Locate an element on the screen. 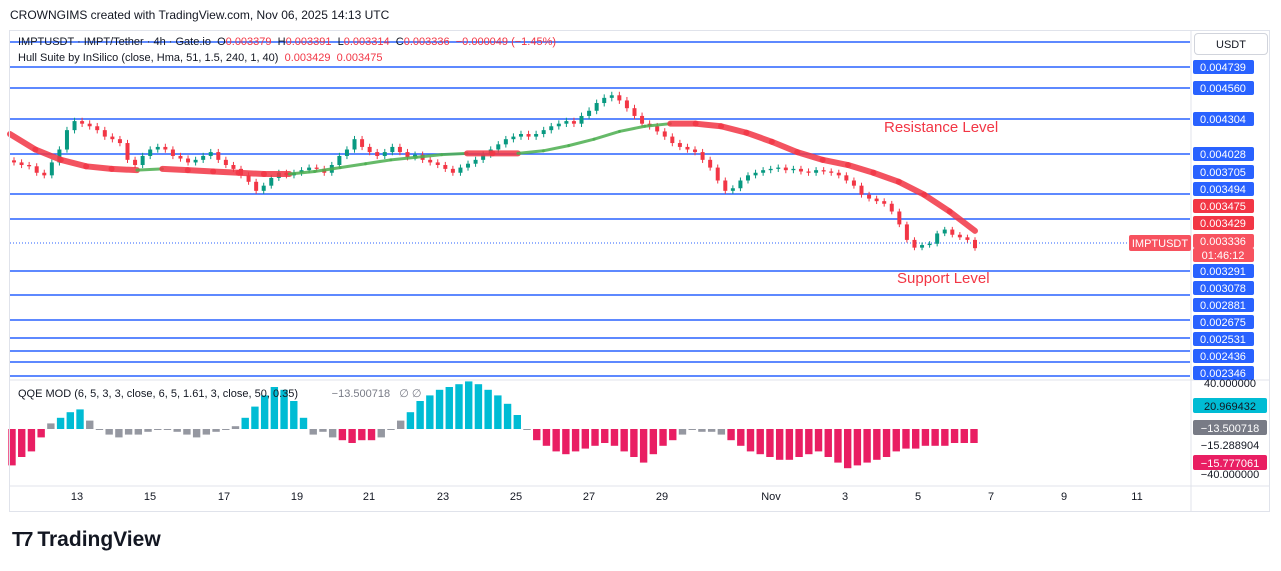 The image size is (1281, 571). price-label: 0.004028 is located at coordinates (1223, 155).